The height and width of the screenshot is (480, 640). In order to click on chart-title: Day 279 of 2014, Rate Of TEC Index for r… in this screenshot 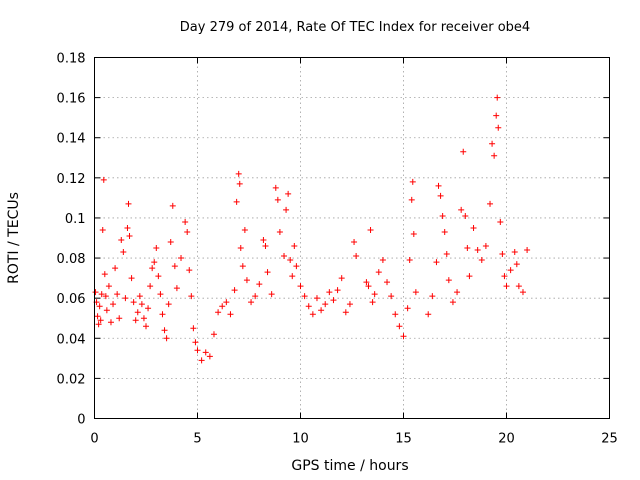, I will do `click(355, 27)`.